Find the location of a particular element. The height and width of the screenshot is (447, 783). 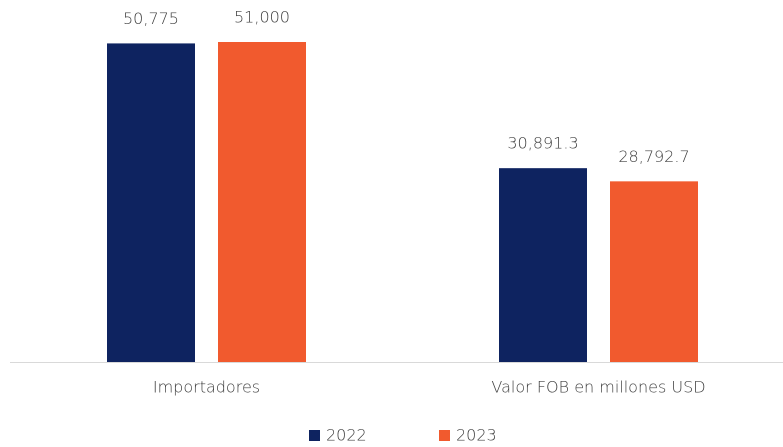

legend-label: 2022 is located at coordinates (346, 435).